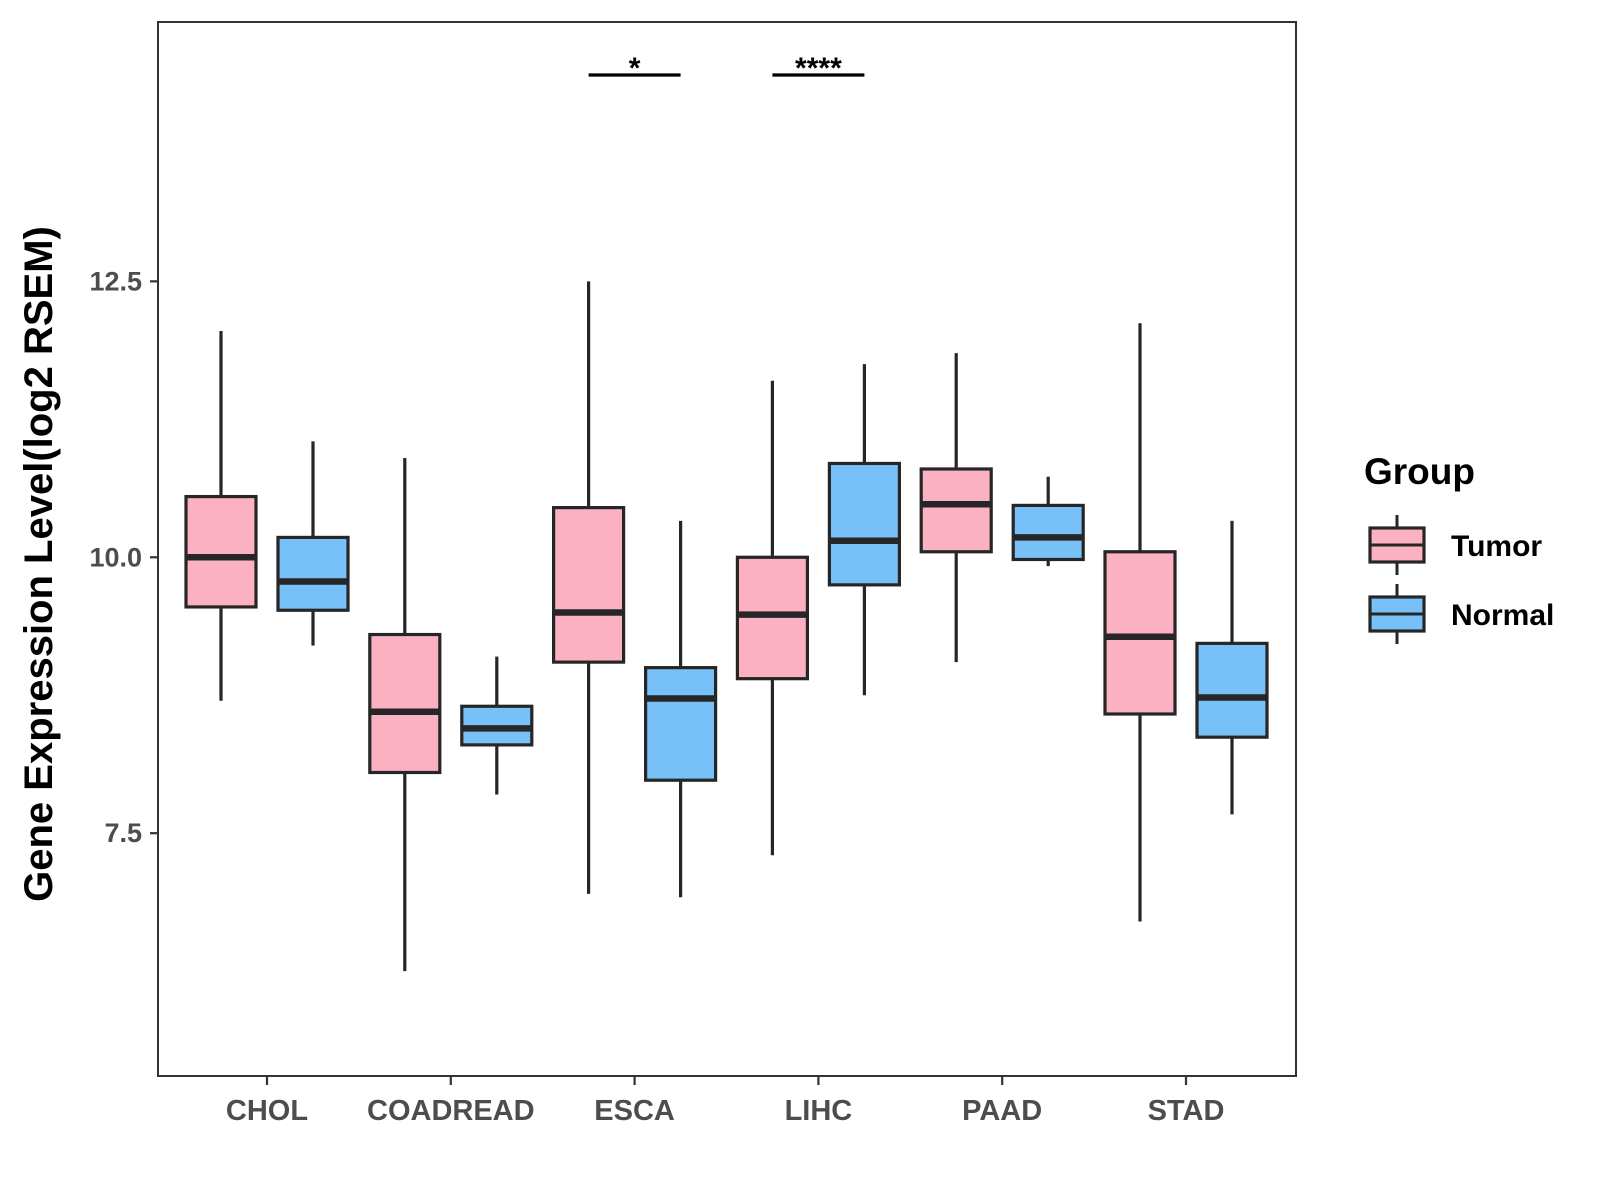 The image size is (1600, 1200). I want to click on legend-item-tumor: Tumor, so click(1455, 545).